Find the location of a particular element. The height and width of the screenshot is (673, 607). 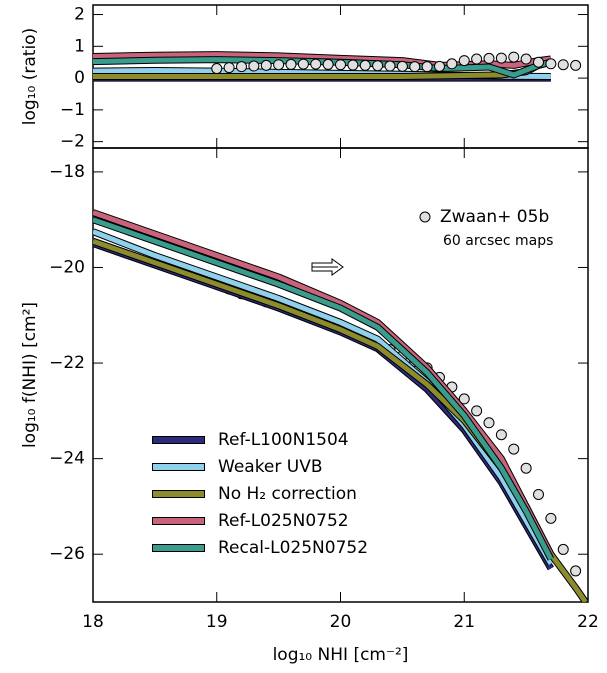

x-tick-label: 18 is located at coordinates (93, 622).